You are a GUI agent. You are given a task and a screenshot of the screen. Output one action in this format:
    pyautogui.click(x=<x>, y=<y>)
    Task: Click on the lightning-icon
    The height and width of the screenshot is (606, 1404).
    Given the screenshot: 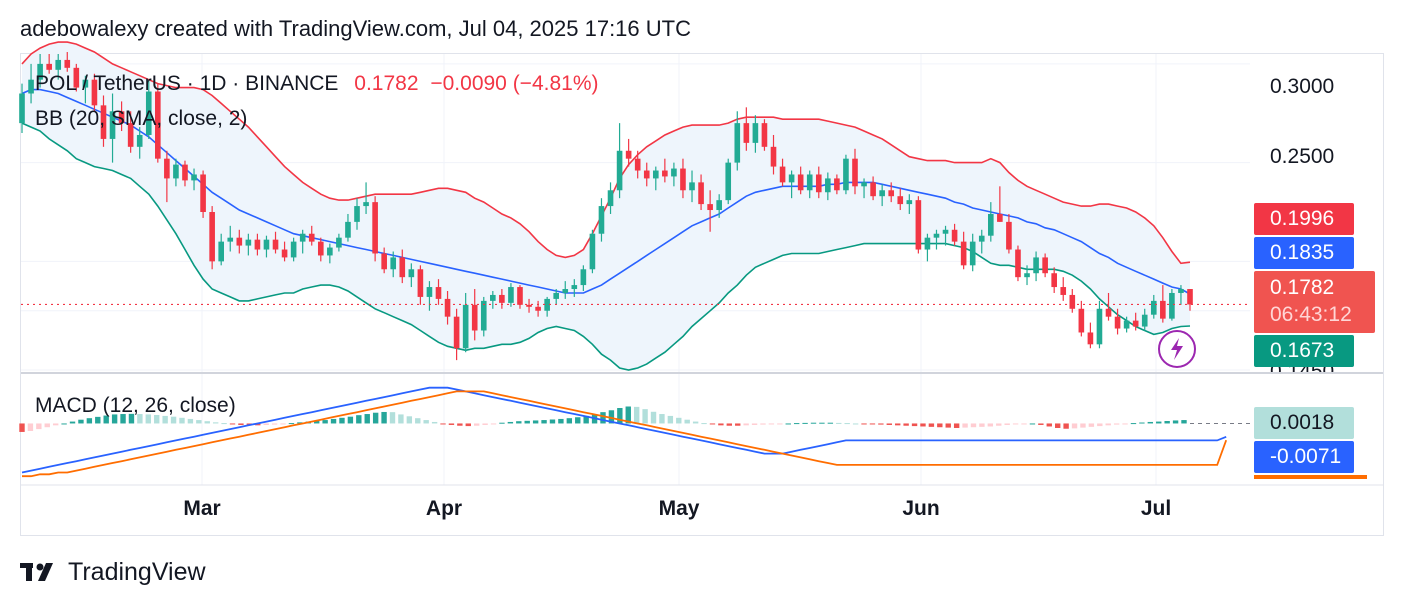 What is the action you would take?
    pyautogui.click(x=1177, y=349)
    